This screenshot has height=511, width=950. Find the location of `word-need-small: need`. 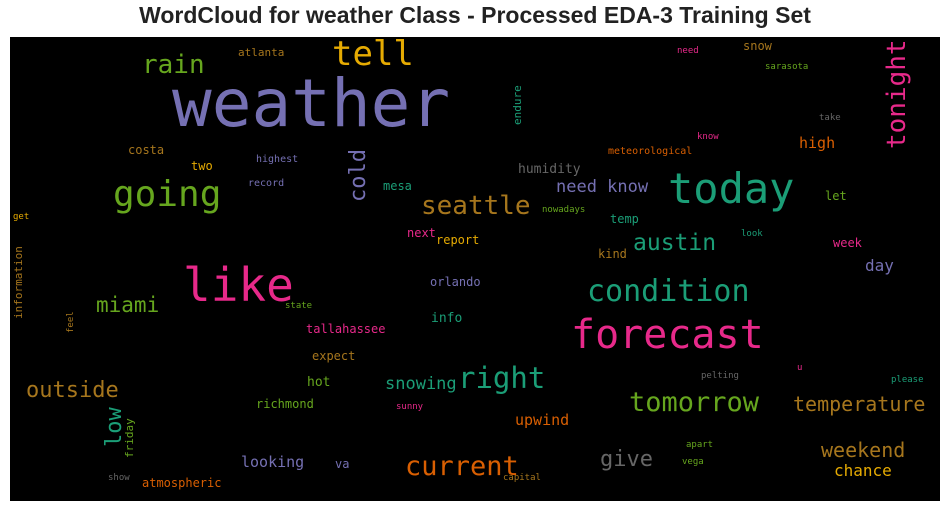

word-need-small: need is located at coordinates (688, 51).